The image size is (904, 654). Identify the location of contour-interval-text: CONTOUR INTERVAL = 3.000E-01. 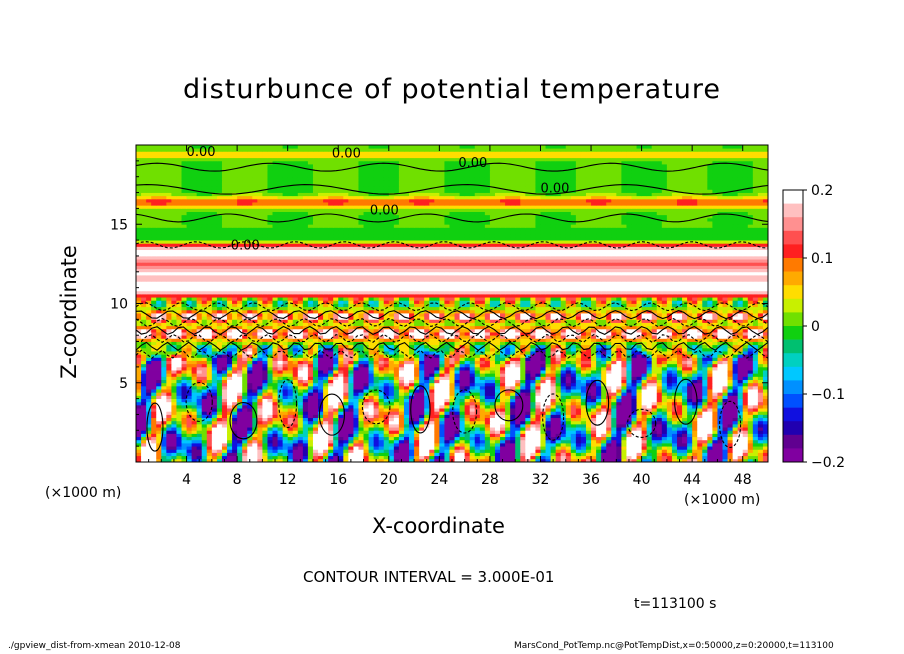
(429, 577).